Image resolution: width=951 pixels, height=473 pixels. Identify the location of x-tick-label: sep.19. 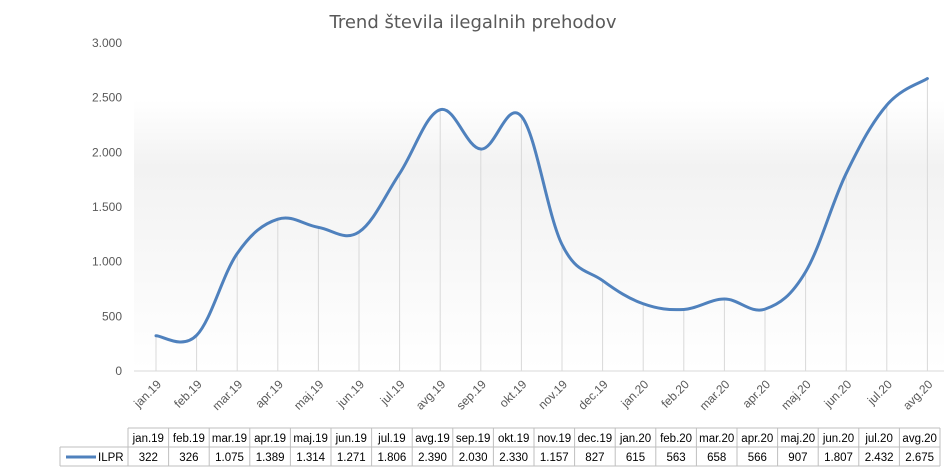
(472, 395).